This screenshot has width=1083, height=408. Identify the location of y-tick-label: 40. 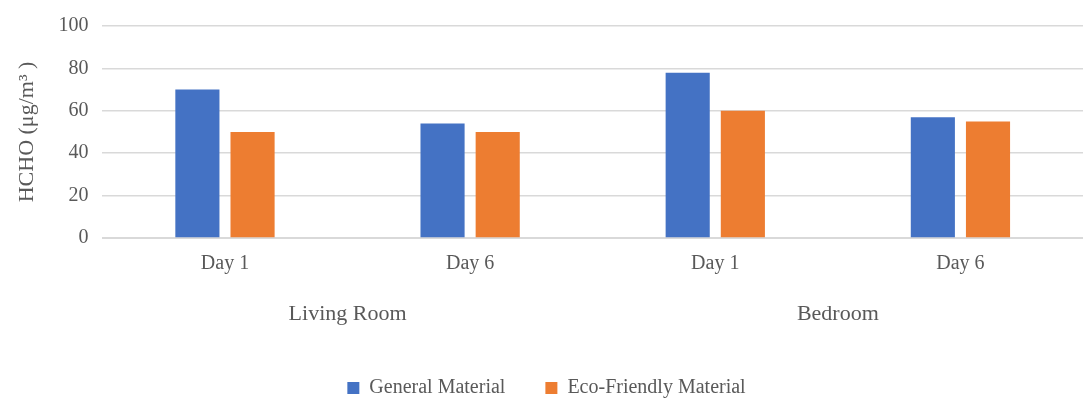
(78, 151).